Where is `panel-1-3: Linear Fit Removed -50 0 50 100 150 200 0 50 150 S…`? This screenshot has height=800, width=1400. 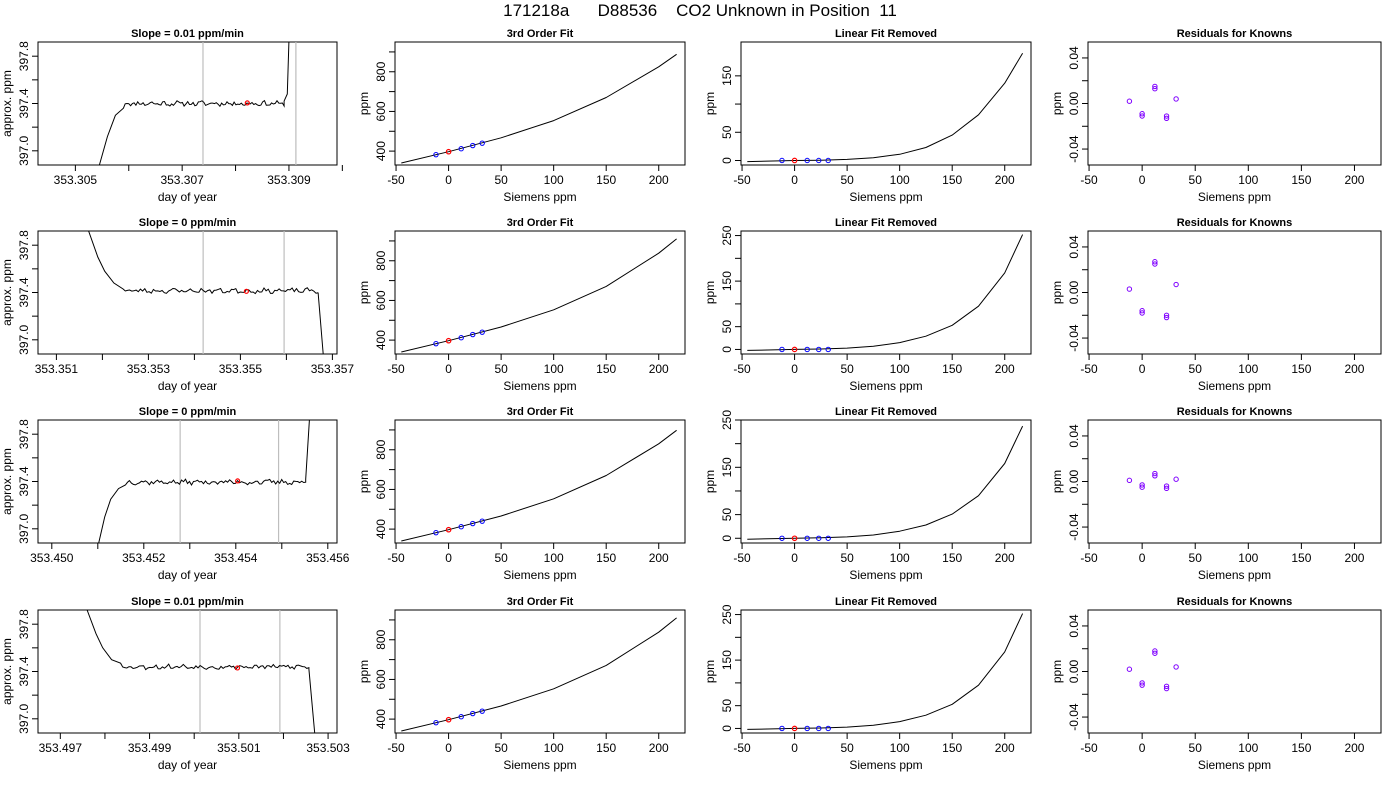
panel-1-3: Linear Fit Removed -50 0 50 100 150 200 0 50 150 S… is located at coordinates (867, 116).